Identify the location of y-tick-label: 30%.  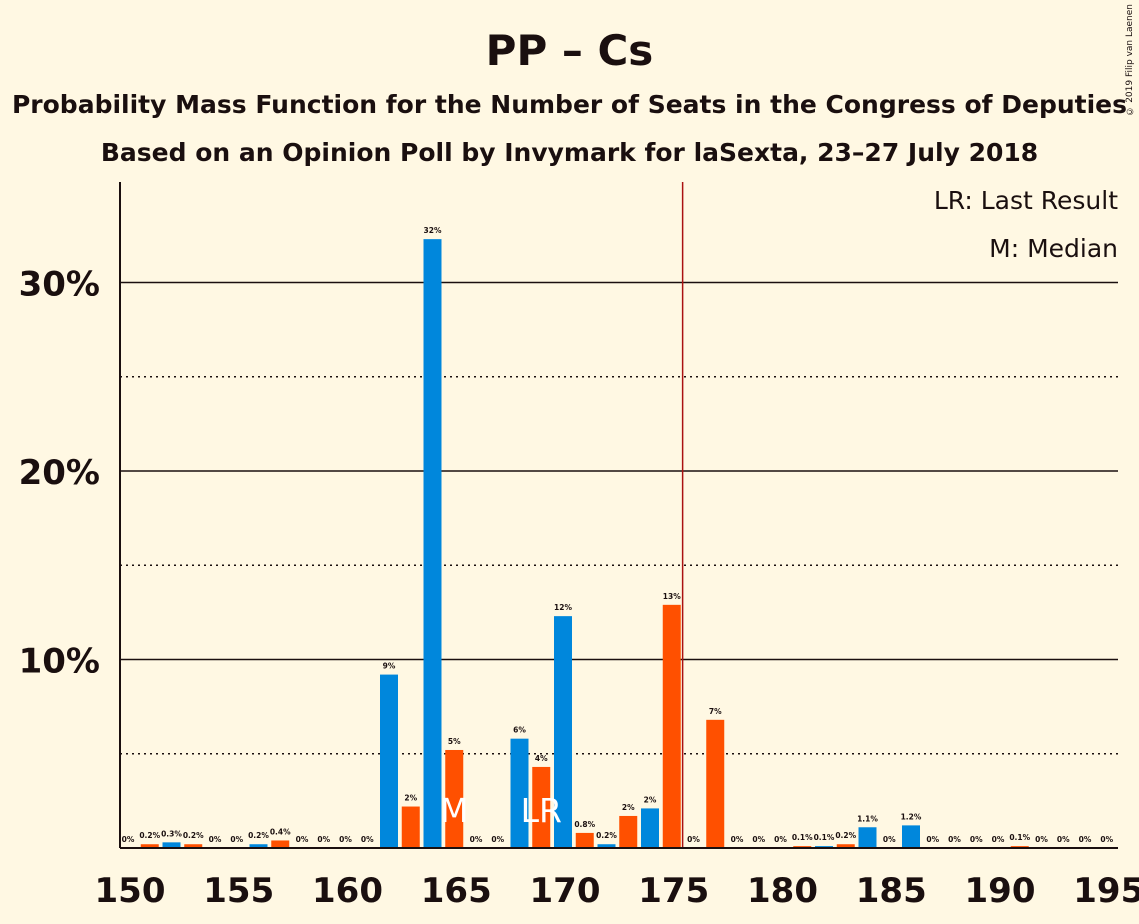
(59, 285).